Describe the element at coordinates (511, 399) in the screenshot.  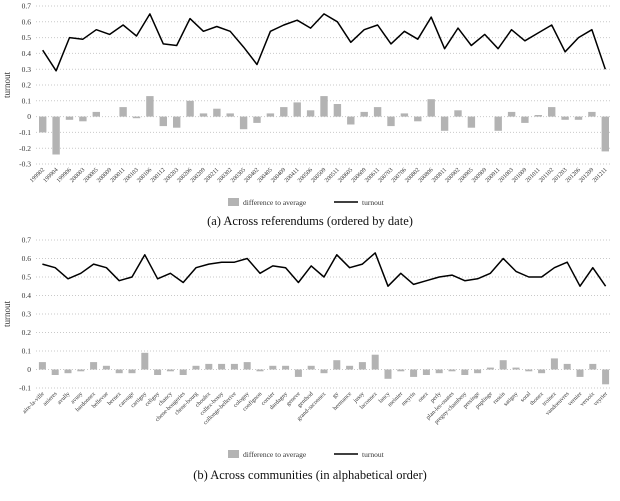
I see `x-tick-label: satigny` at that location.